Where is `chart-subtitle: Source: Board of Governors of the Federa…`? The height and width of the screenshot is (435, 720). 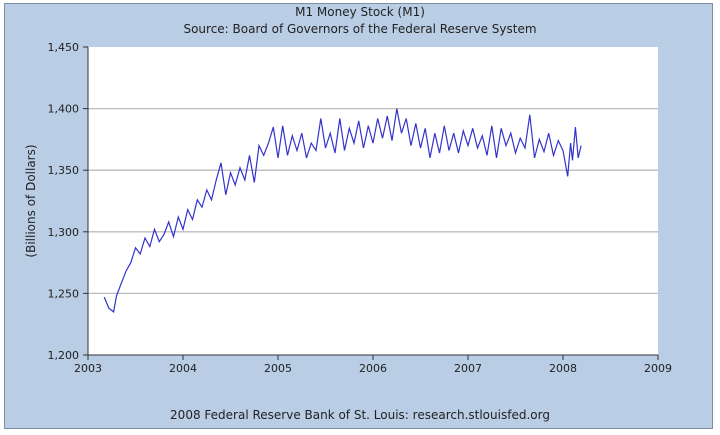 chart-subtitle: Source: Board of Governors of the Federa… is located at coordinates (360, 29).